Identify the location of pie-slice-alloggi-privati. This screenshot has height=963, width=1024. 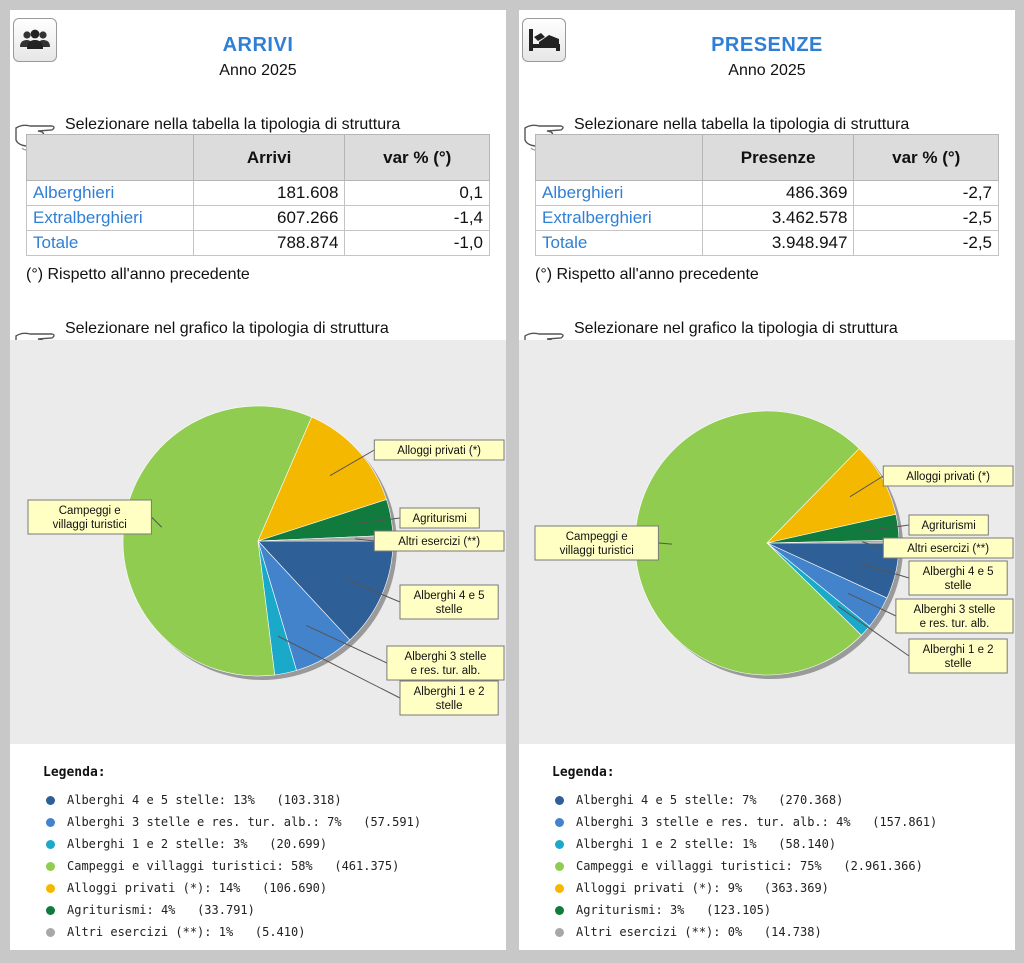
(322, 479).